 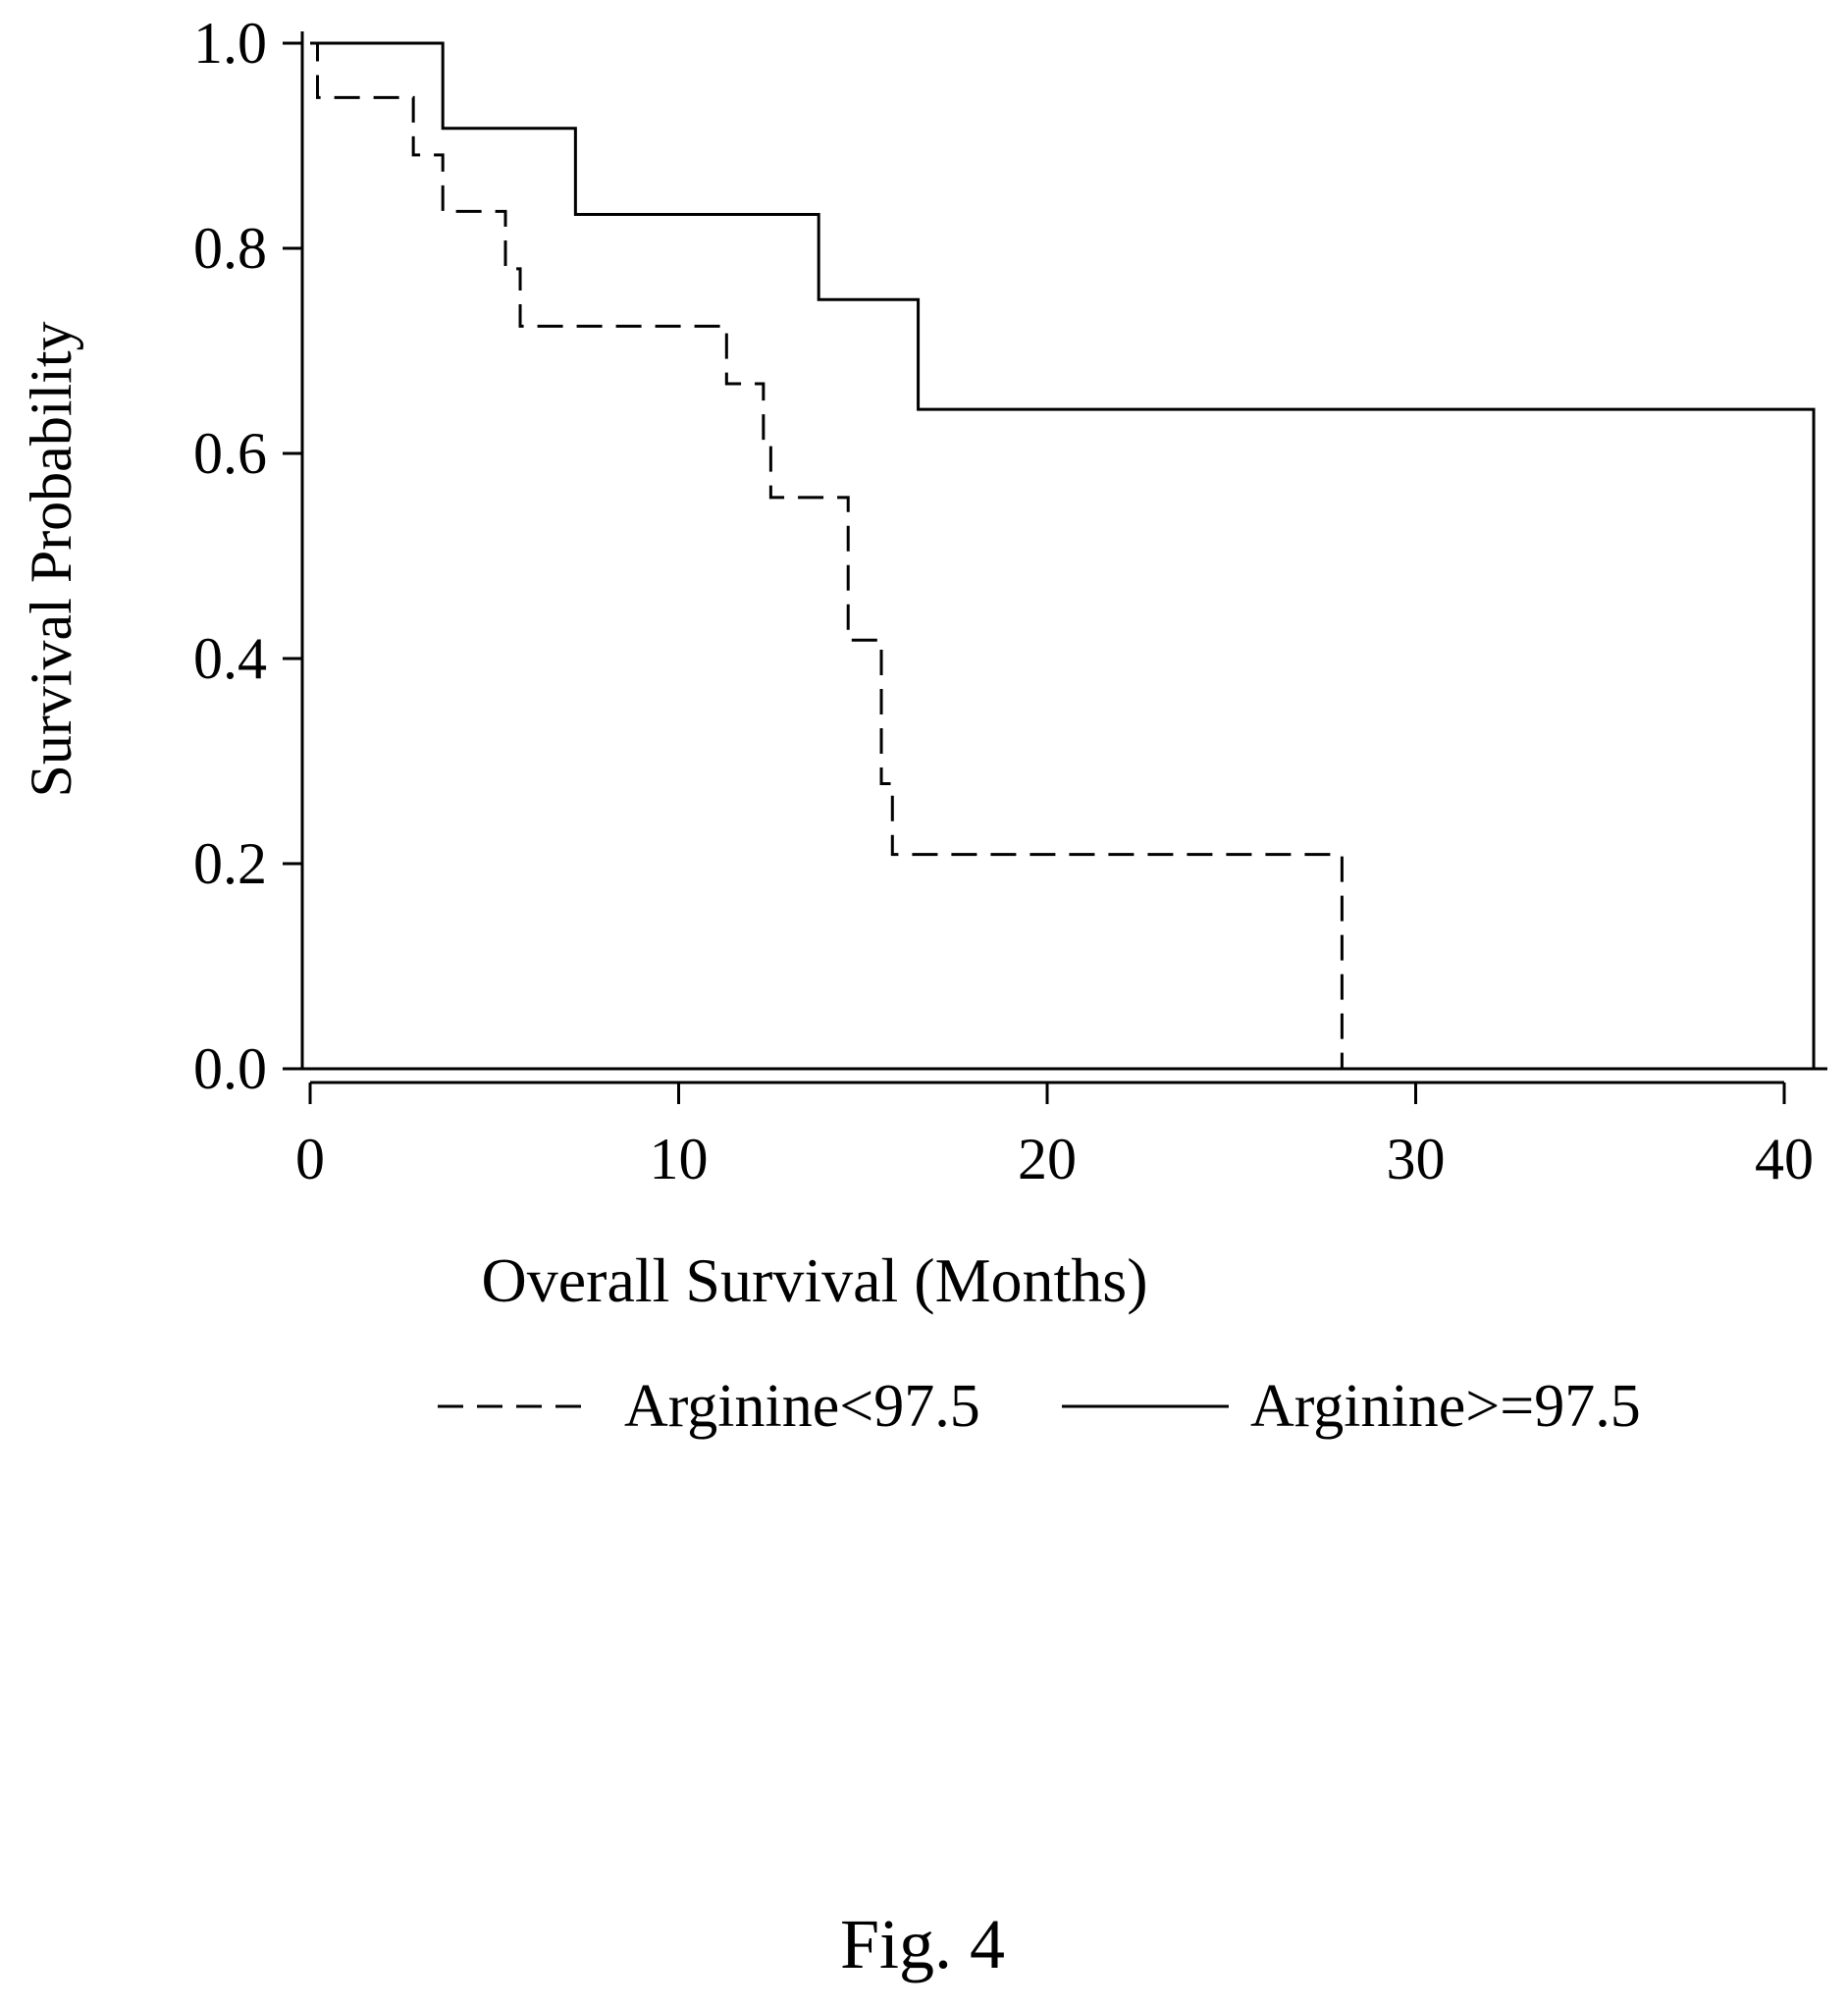 I want to click on x-tick-label: 10, so click(x=680, y=1159).